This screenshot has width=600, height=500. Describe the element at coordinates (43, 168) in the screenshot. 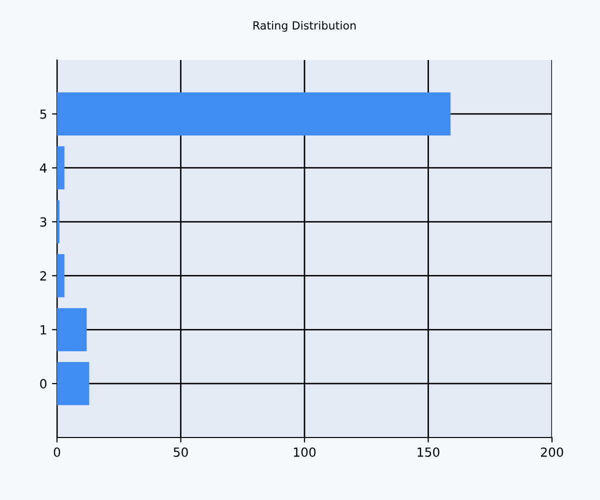

I see `y-tick-label: 4` at that location.